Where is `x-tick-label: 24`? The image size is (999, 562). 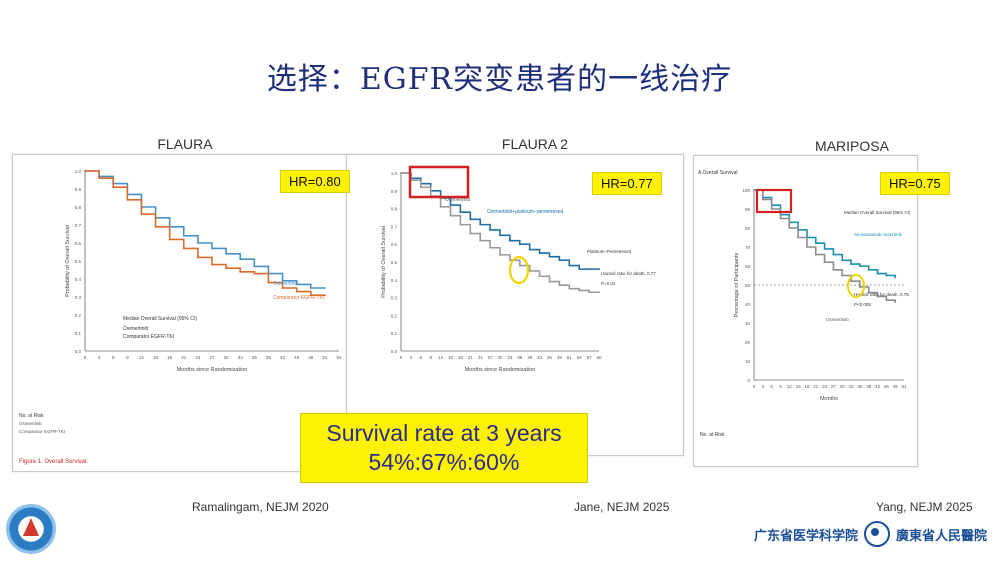 x-tick-label: 24 is located at coordinates (481, 357).